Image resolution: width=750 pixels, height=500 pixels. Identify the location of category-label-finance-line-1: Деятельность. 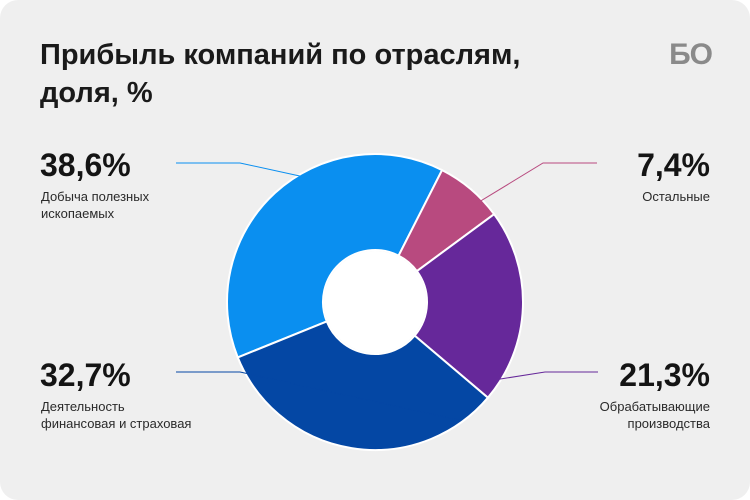
(83, 406).